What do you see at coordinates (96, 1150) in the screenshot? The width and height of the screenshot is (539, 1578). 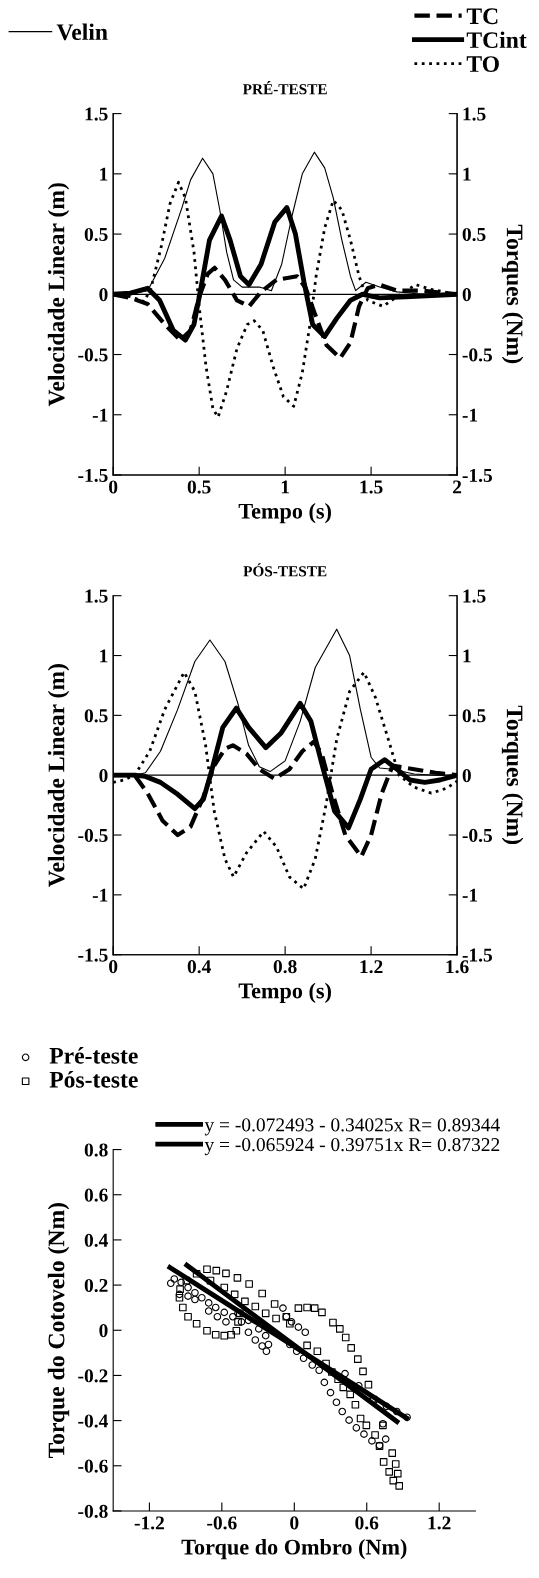 I see `y-tick-label: 0.8` at bounding box center [96, 1150].